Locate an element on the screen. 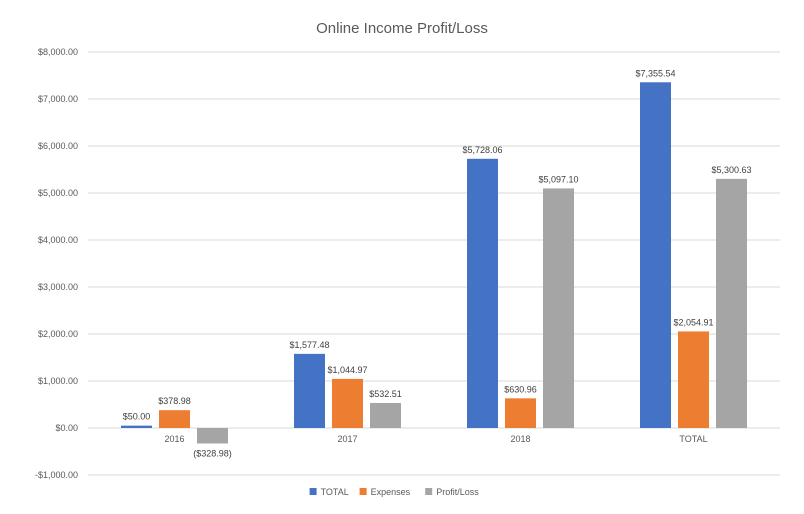 The height and width of the screenshot is (514, 804). data-label: $1,577.48 is located at coordinates (309, 345).